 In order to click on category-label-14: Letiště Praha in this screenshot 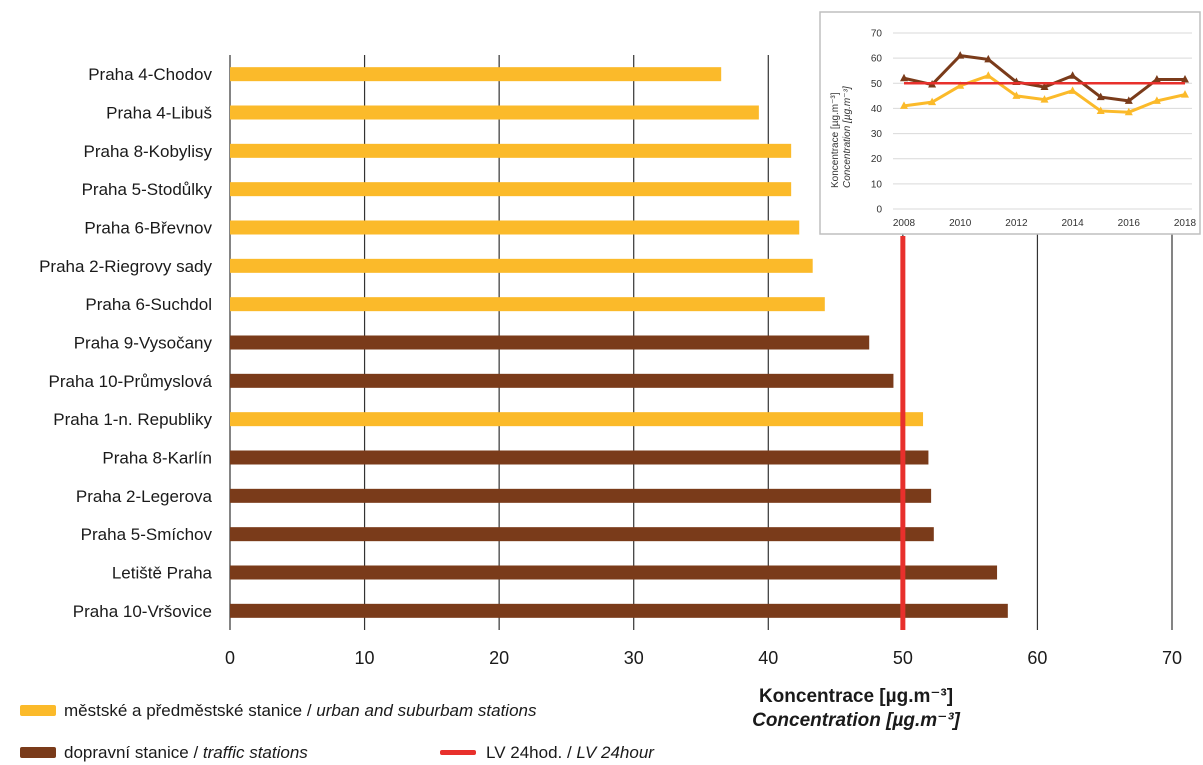, I will do `click(162, 573)`.